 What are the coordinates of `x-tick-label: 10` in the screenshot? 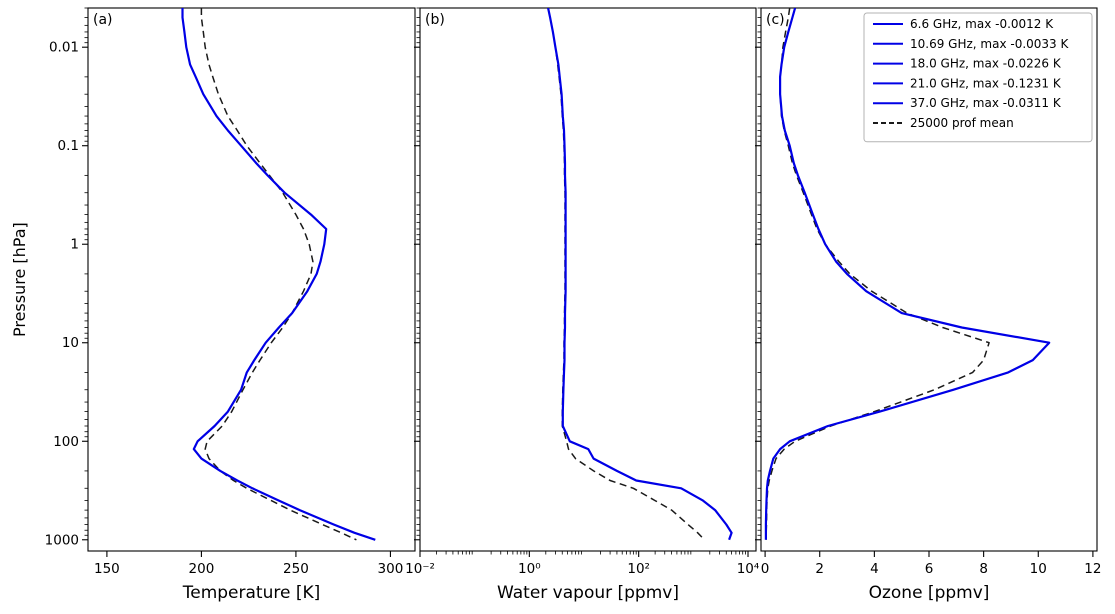 It's located at (1038, 569).